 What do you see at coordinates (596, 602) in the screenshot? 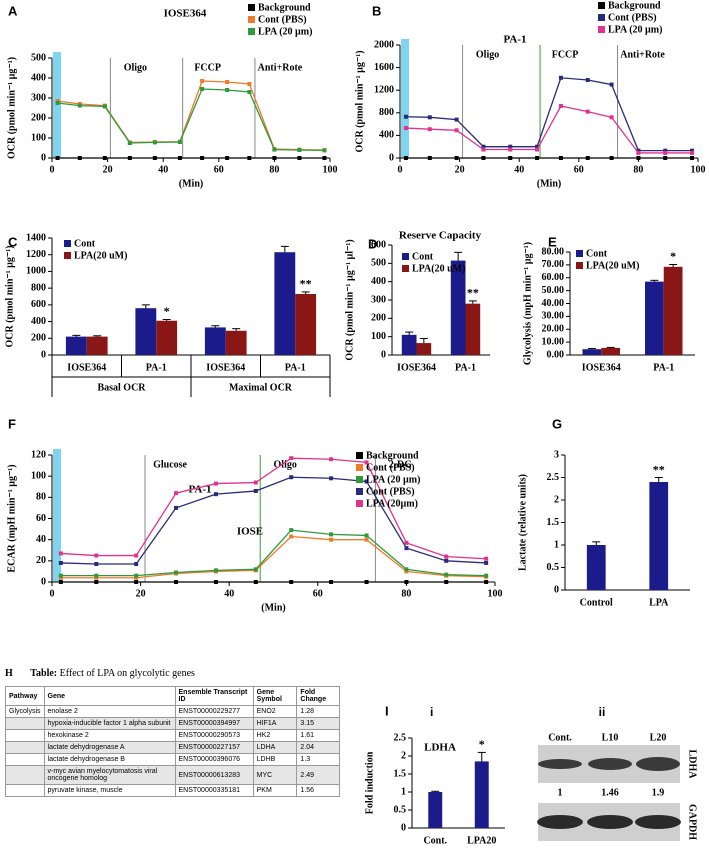
I see `x-tick-label: Control` at bounding box center [596, 602].